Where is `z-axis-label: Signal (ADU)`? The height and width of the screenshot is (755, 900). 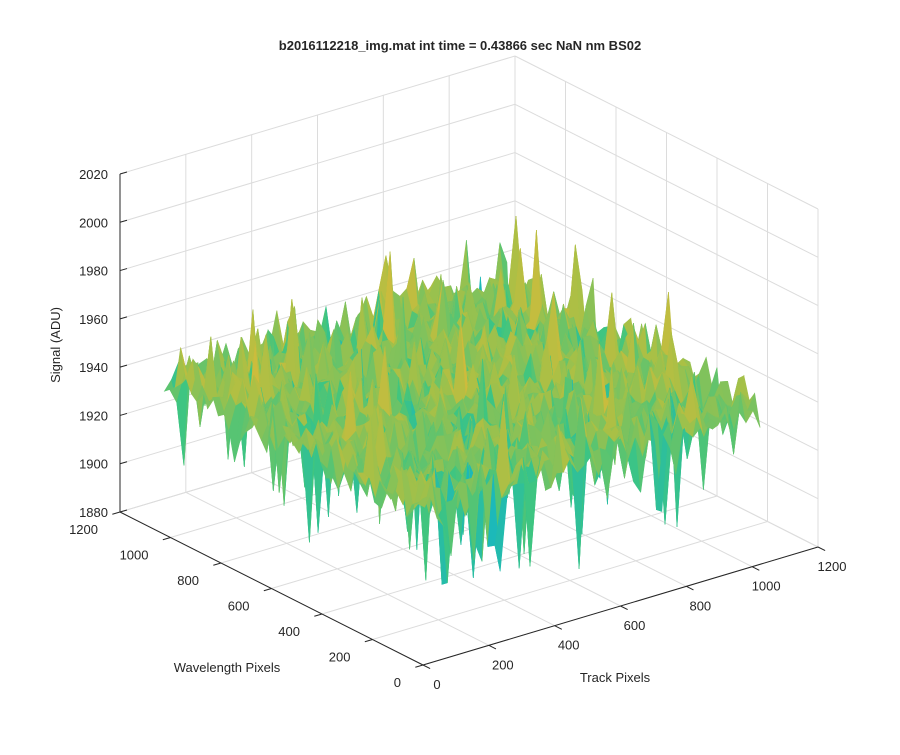 z-axis-label: Signal (ADU) is located at coordinates (55, 345).